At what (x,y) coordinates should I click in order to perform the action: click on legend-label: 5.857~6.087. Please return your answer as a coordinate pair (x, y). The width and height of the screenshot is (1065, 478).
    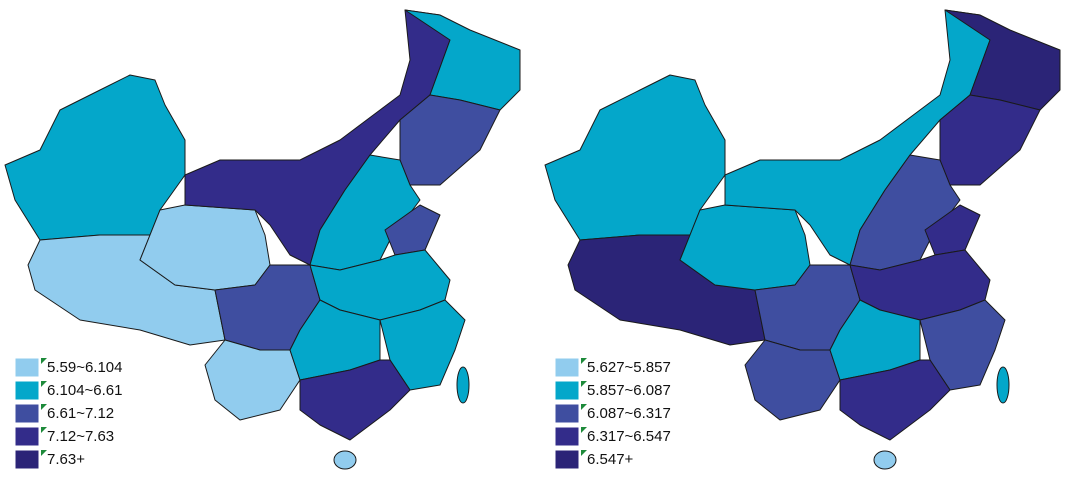
    Looking at the image, I should click on (629, 390).